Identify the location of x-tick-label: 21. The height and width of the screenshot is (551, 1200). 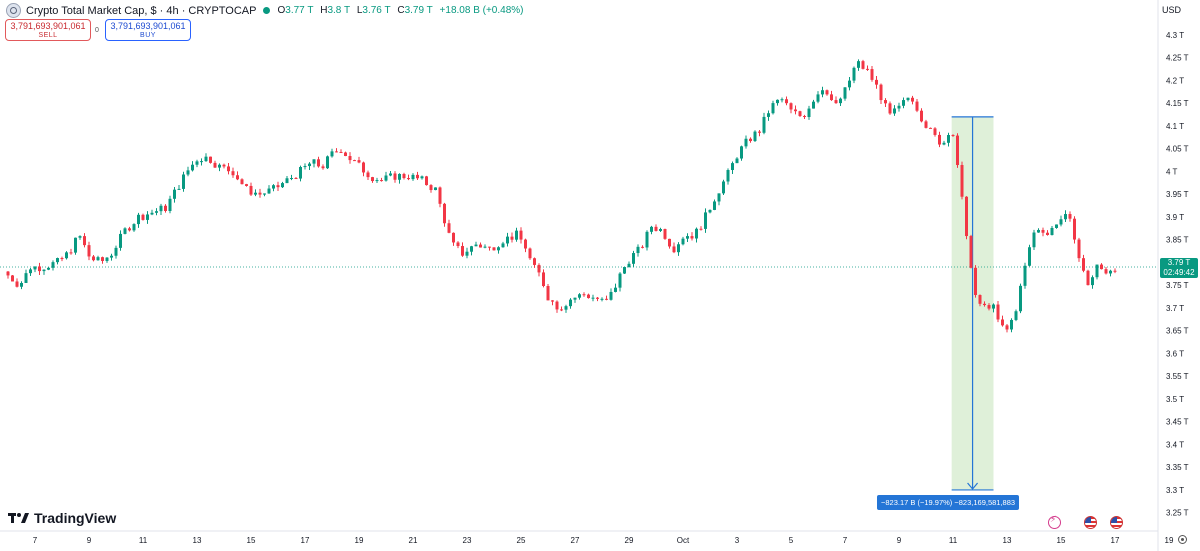
(413, 540).